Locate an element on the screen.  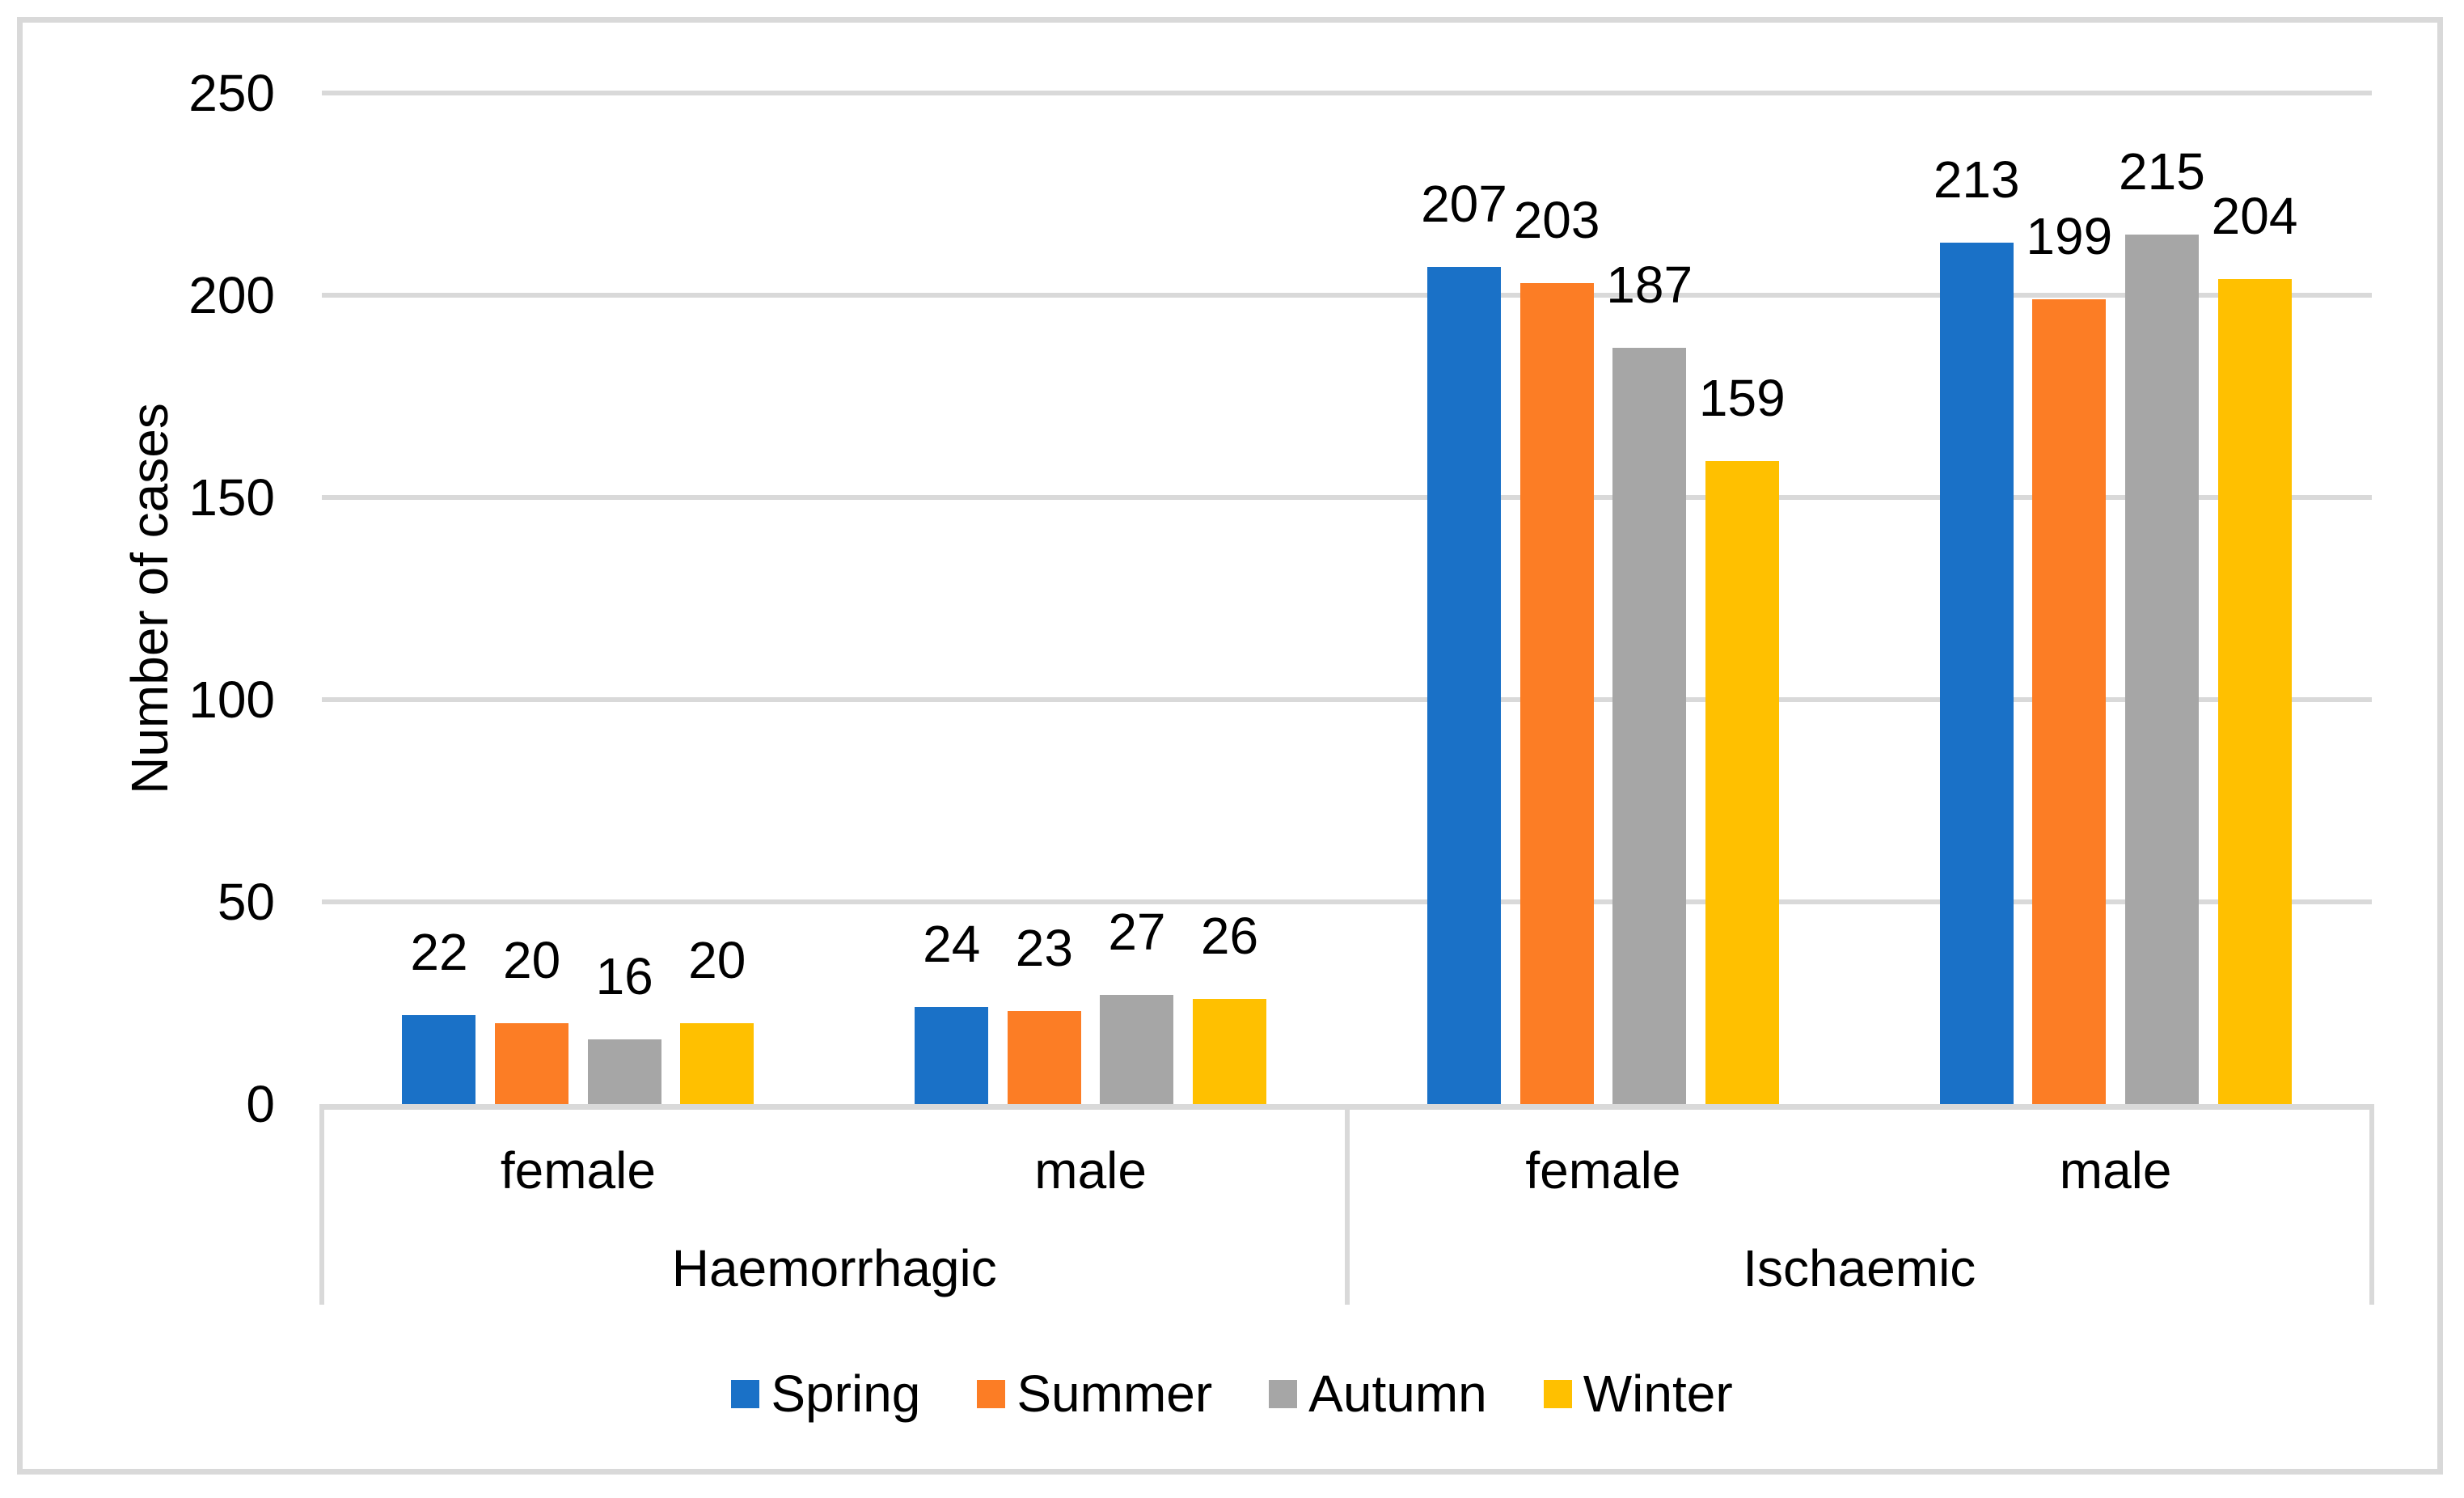
y-tick-label-50: 50 is located at coordinates (246, 902).